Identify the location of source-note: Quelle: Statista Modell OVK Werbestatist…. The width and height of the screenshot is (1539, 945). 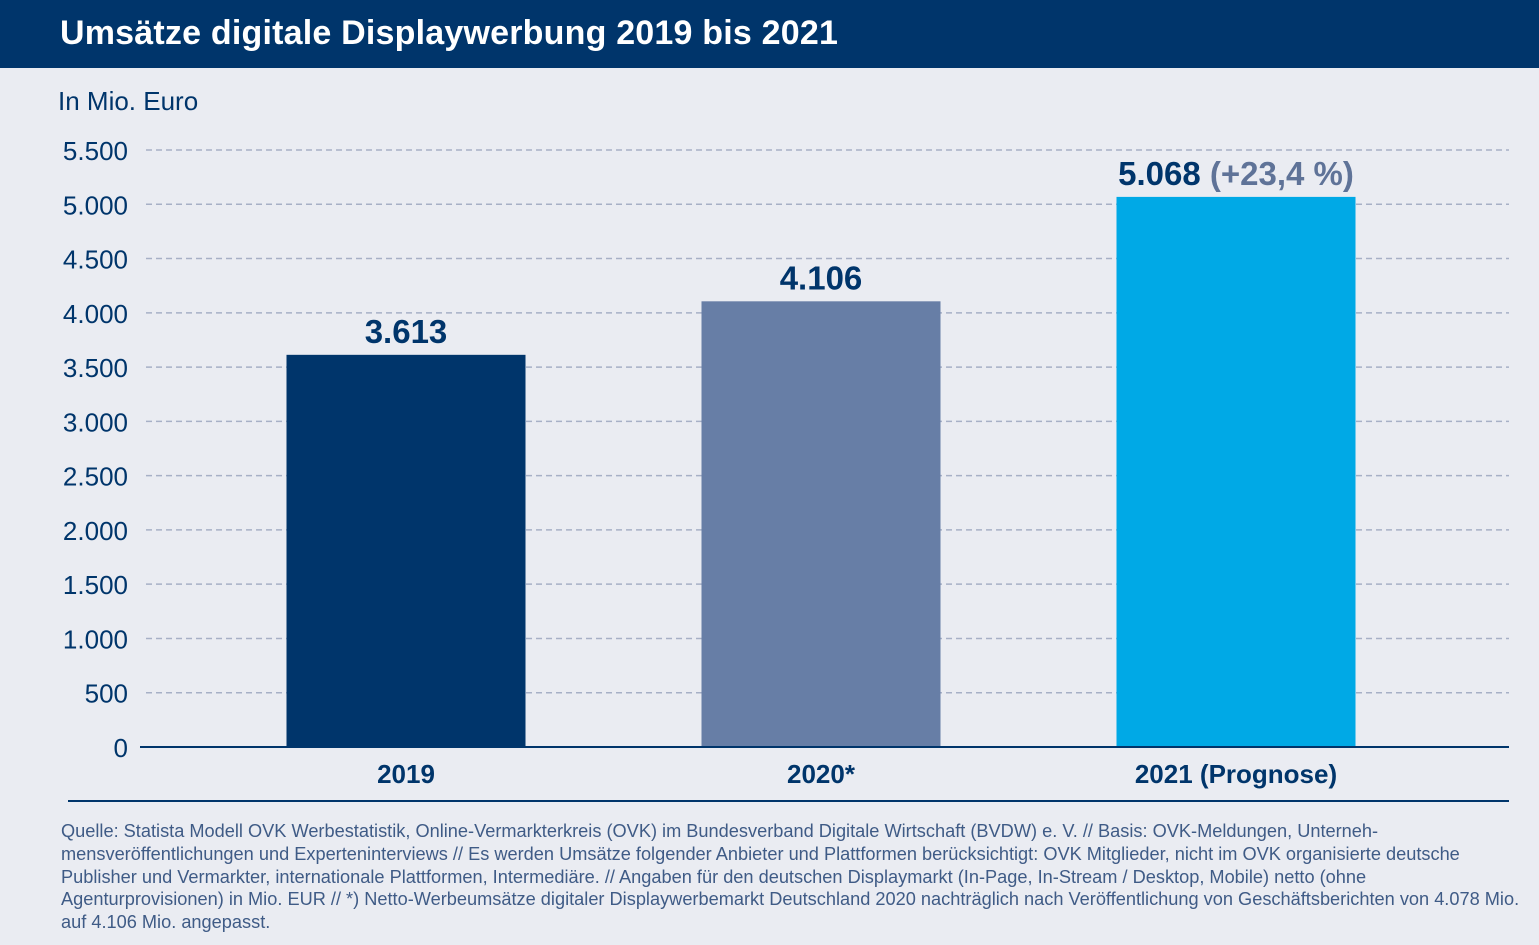
(790, 877).